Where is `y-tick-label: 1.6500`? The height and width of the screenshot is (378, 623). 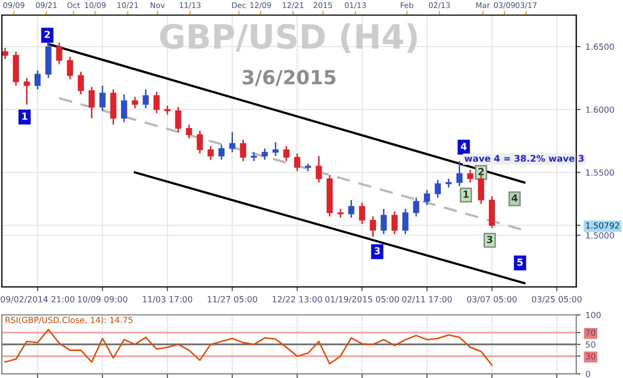
y-tick-label: 1.6500 is located at coordinates (600, 47).